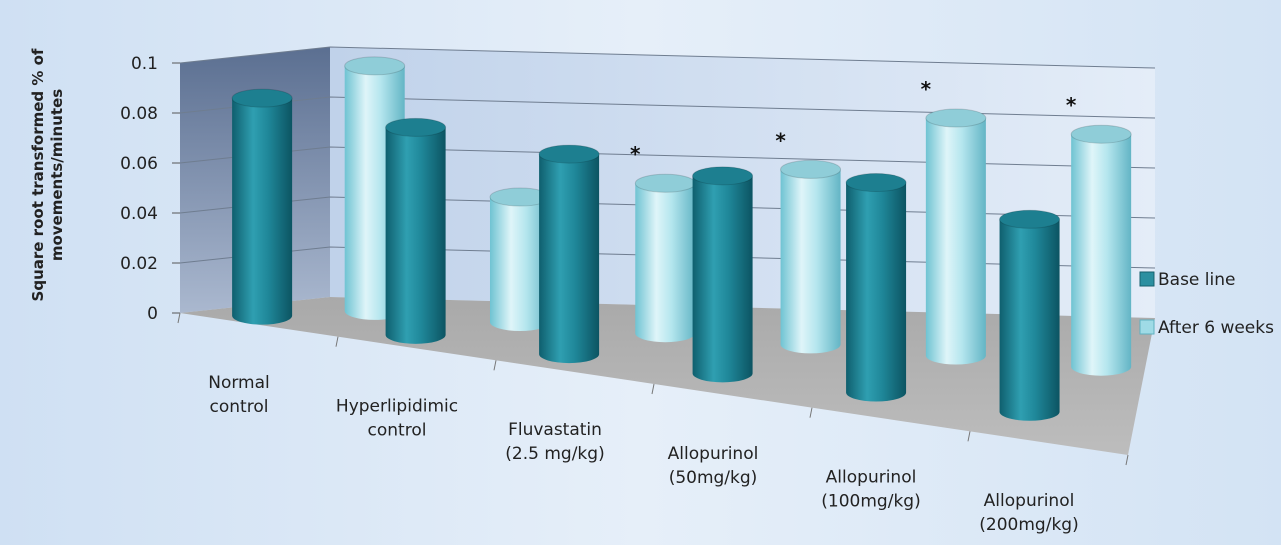  I want to click on y-tick-label: 0, so click(152, 314).